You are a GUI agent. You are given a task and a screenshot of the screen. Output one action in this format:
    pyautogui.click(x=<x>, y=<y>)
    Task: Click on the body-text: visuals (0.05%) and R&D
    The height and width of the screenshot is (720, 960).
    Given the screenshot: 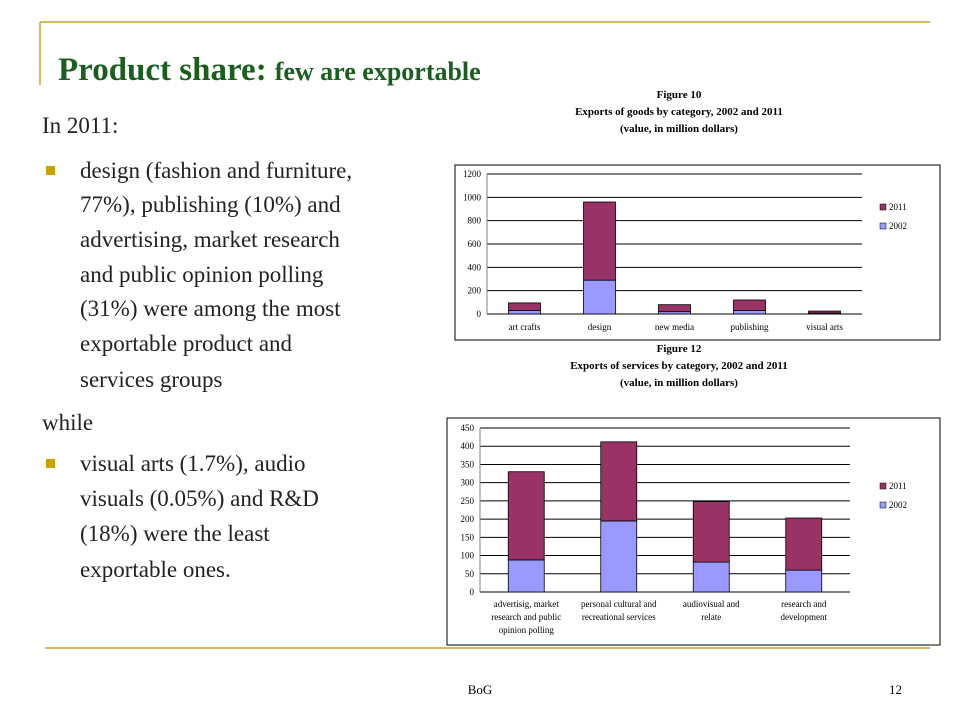 What is the action you would take?
    pyautogui.click(x=199, y=498)
    